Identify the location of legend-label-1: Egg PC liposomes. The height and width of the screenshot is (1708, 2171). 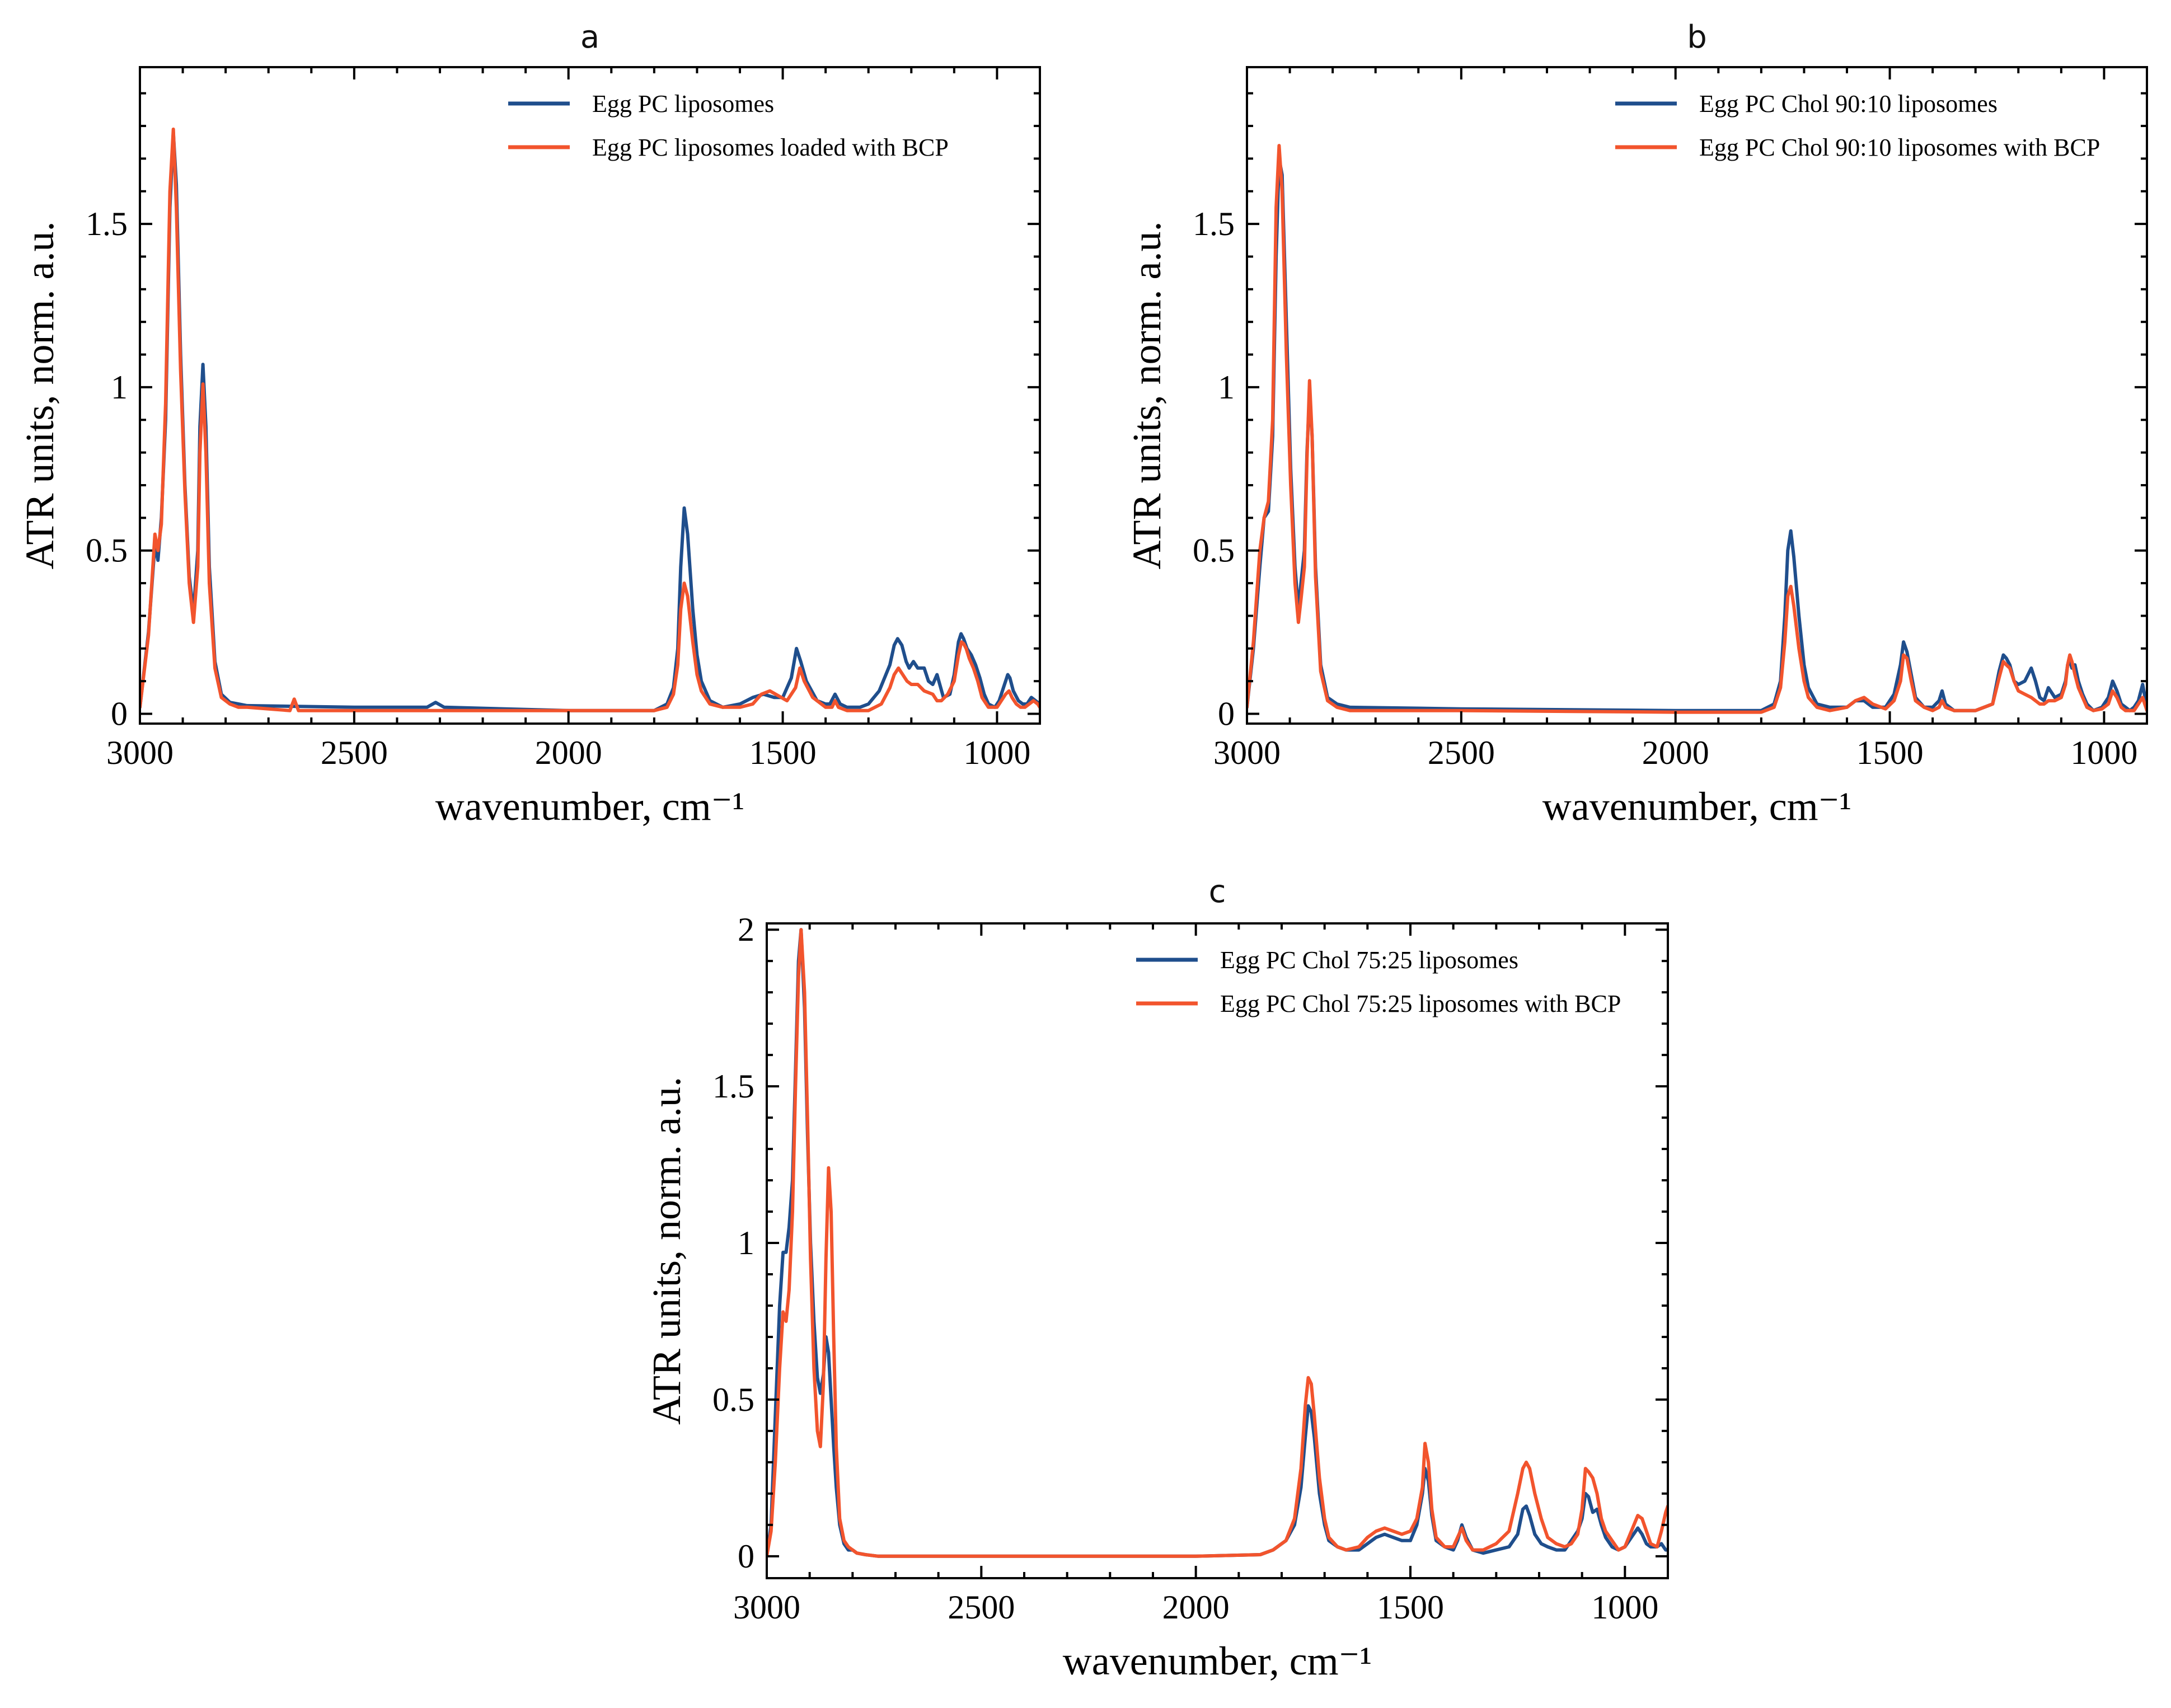
(683, 104).